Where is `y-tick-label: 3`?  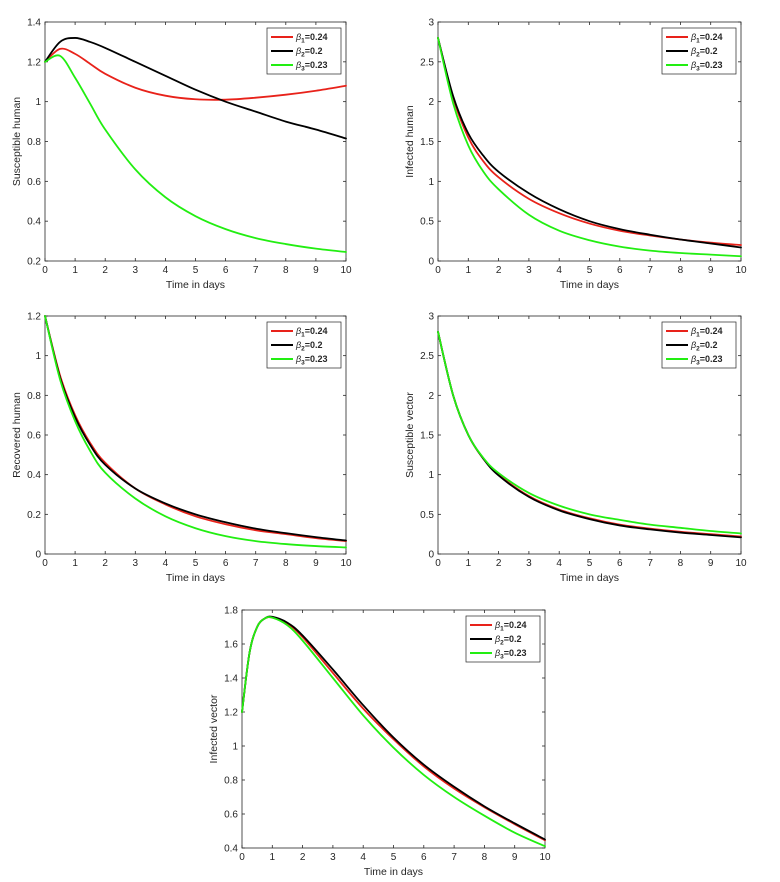
y-tick-label: 3 is located at coordinates (431, 23).